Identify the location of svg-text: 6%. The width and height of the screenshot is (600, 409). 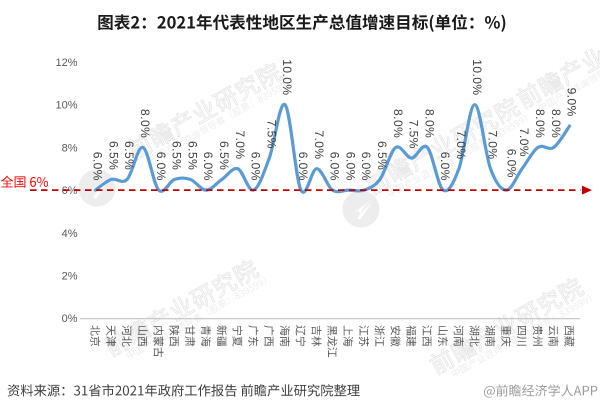
(70, 191).